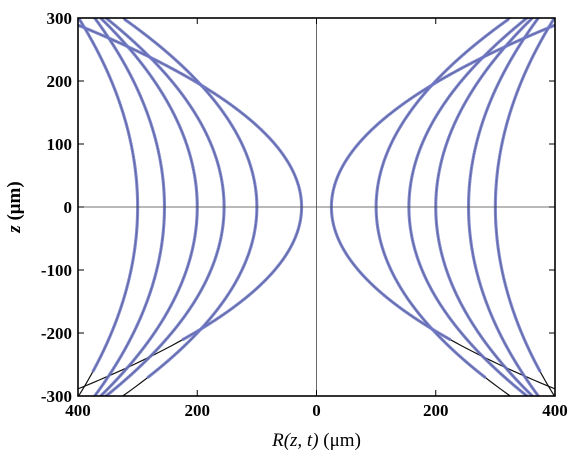 This screenshot has width=581, height=462. What do you see at coordinates (68, 207) in the screenshot?
I see `y-tick-label: 0` at bounding box center [68, 207].